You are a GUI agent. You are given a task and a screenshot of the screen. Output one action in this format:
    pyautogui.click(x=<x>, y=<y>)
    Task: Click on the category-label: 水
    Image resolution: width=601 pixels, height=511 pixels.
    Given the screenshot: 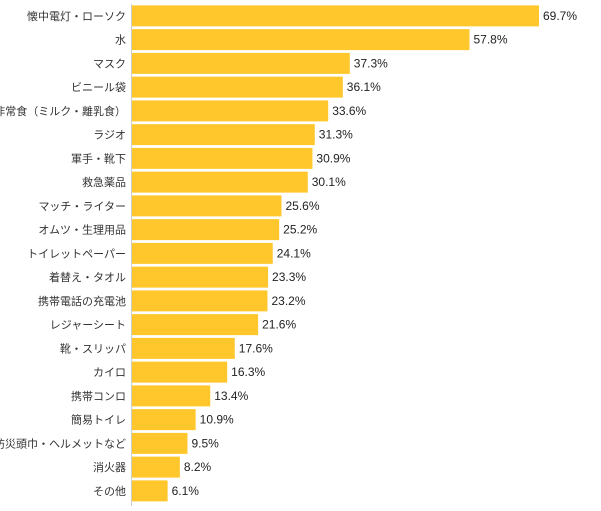 What is the action you would take?
    pyautogui.click(x=120, y=40)
    